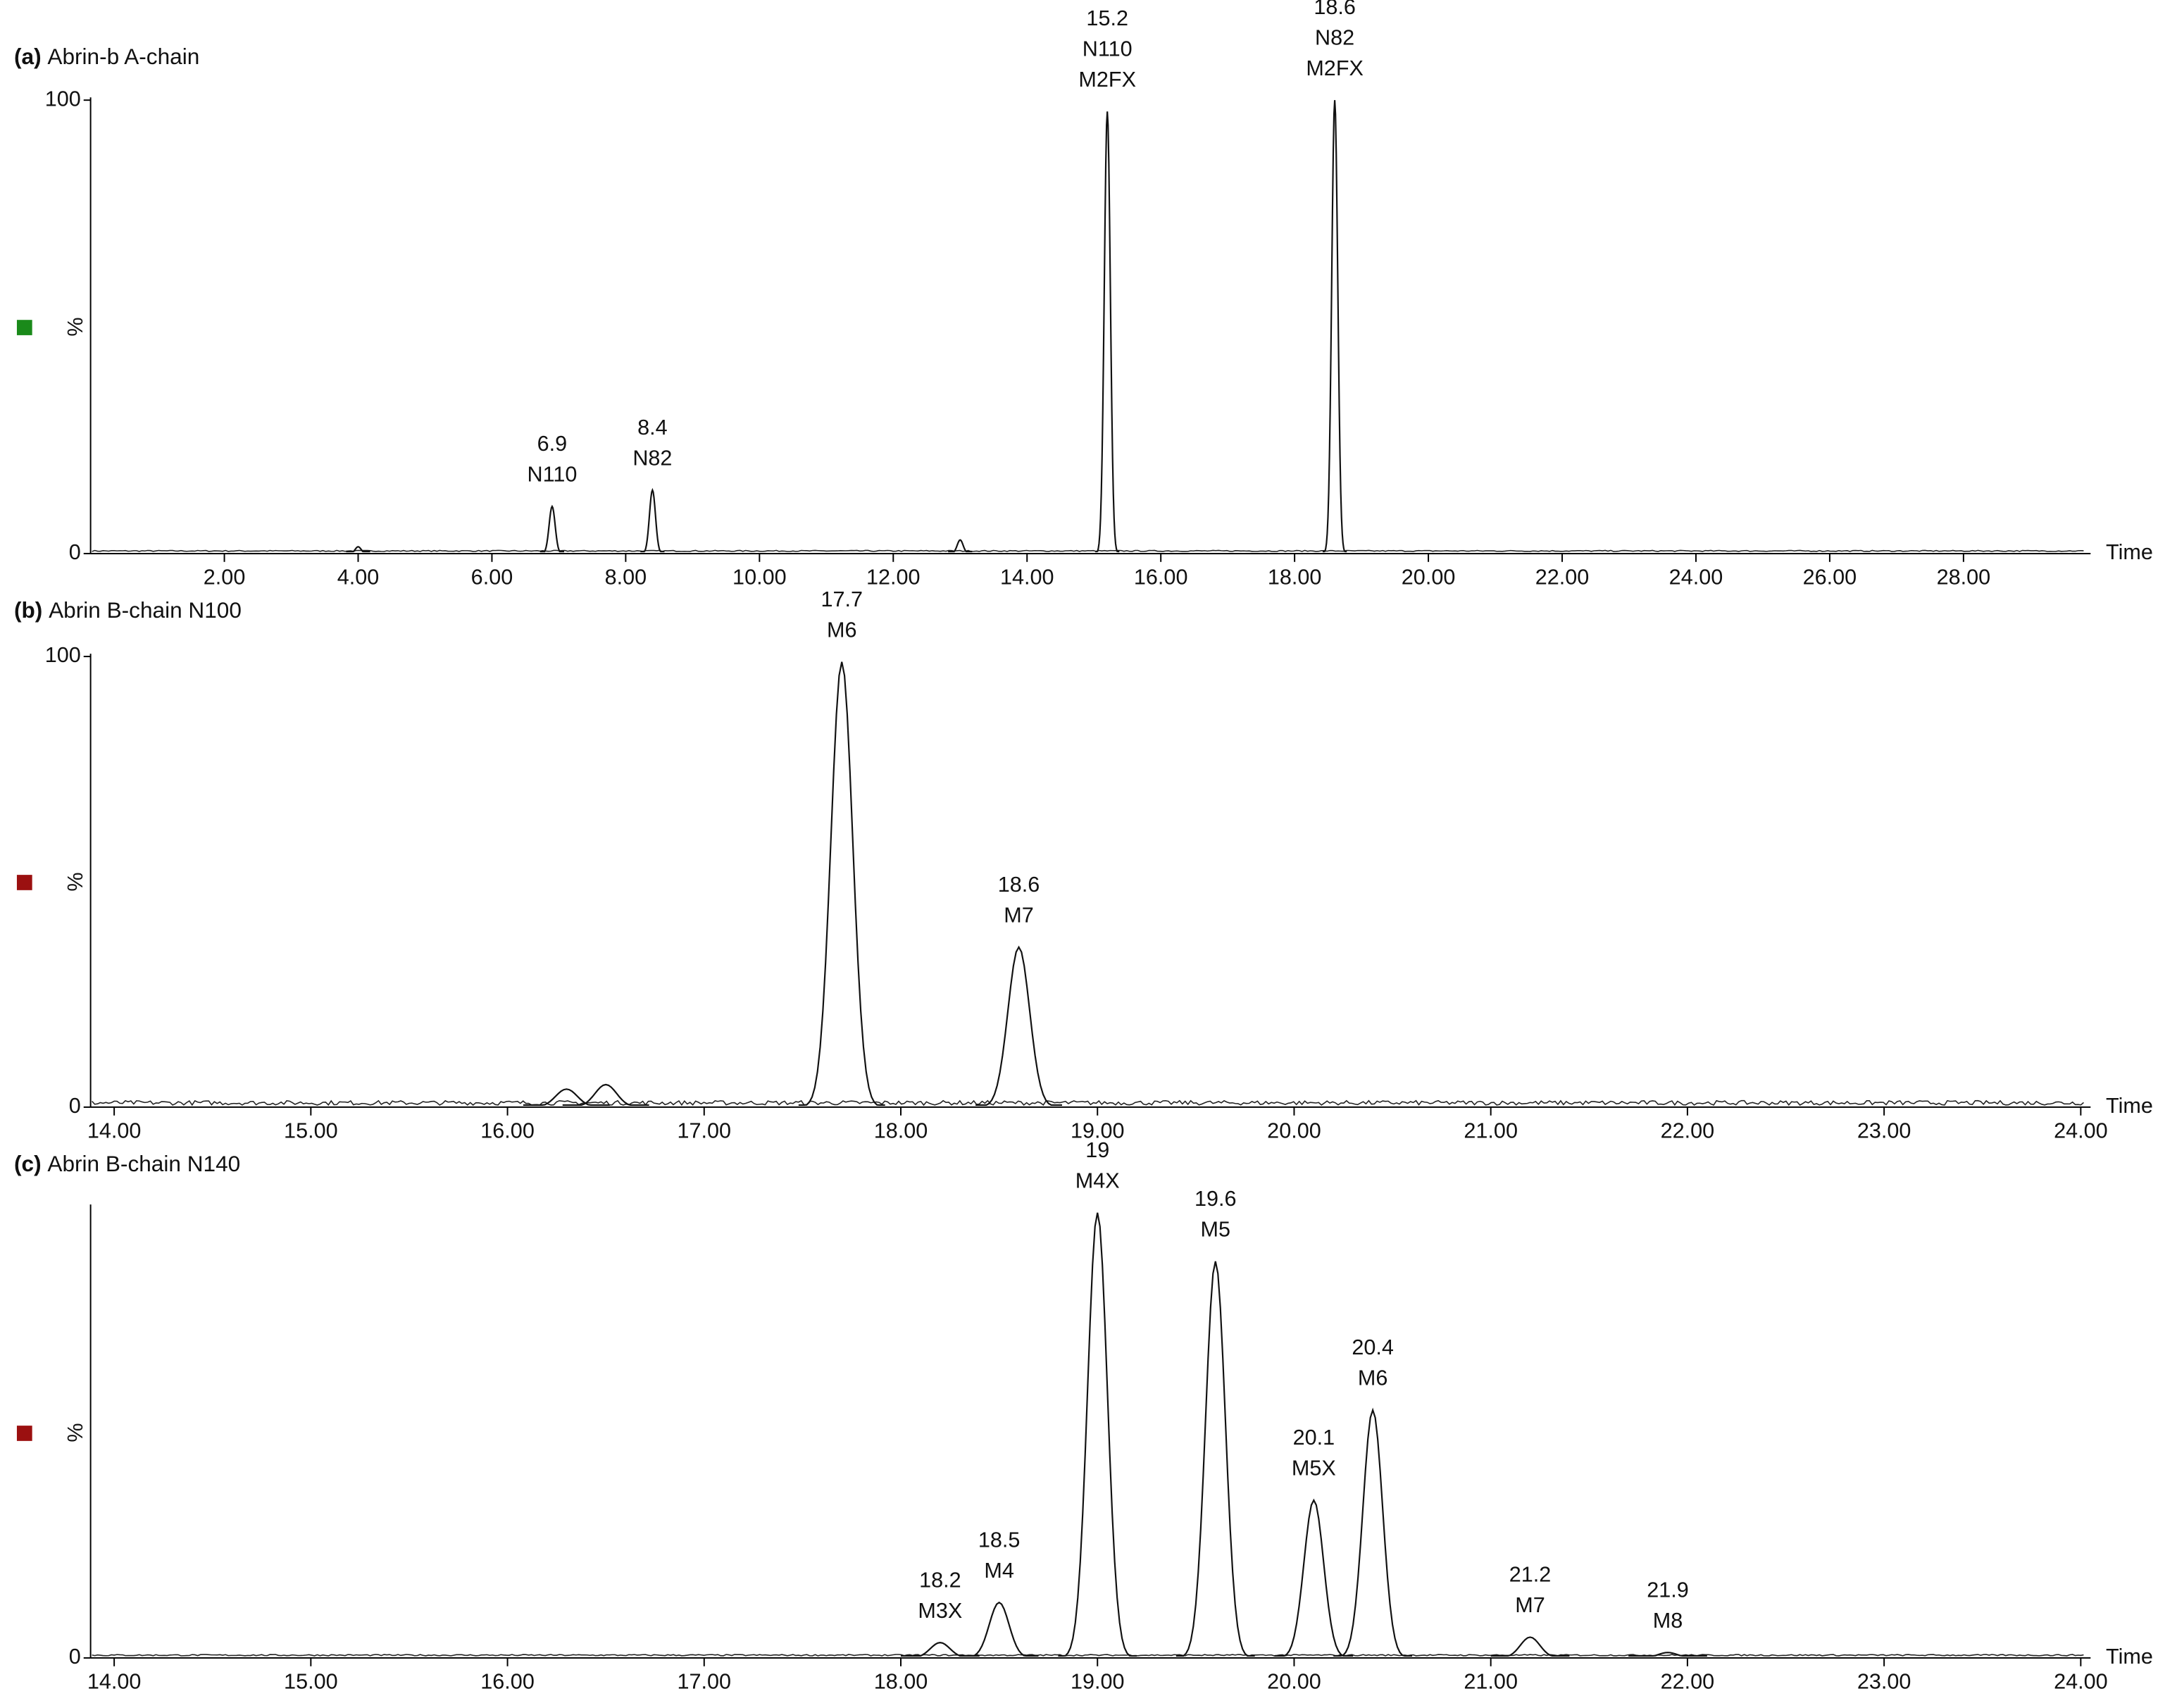 The height and width of the screenshot is (1708, 2177). What do you see at coordinates (358, 578) in the screenshot?
I see `x-tick-label: 4.00` at bounding box center [358, 578].